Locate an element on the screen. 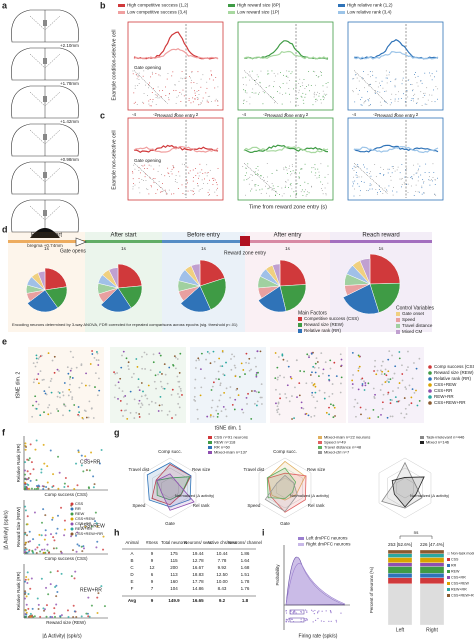 The image size is (474, 641). x-axis-label: Firing rate (spk/s) is located at coordinates (318, 636).